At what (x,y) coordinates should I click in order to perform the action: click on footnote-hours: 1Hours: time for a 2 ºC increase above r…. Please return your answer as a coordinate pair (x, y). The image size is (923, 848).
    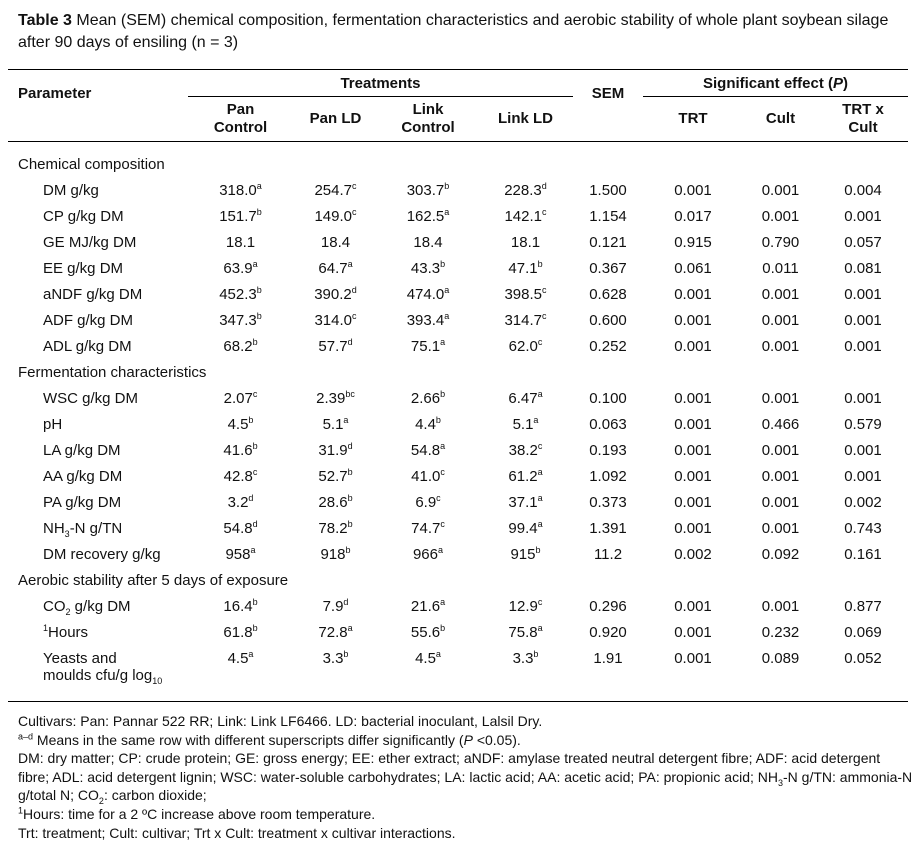
    Looking at the image, I should click on (197, 813).